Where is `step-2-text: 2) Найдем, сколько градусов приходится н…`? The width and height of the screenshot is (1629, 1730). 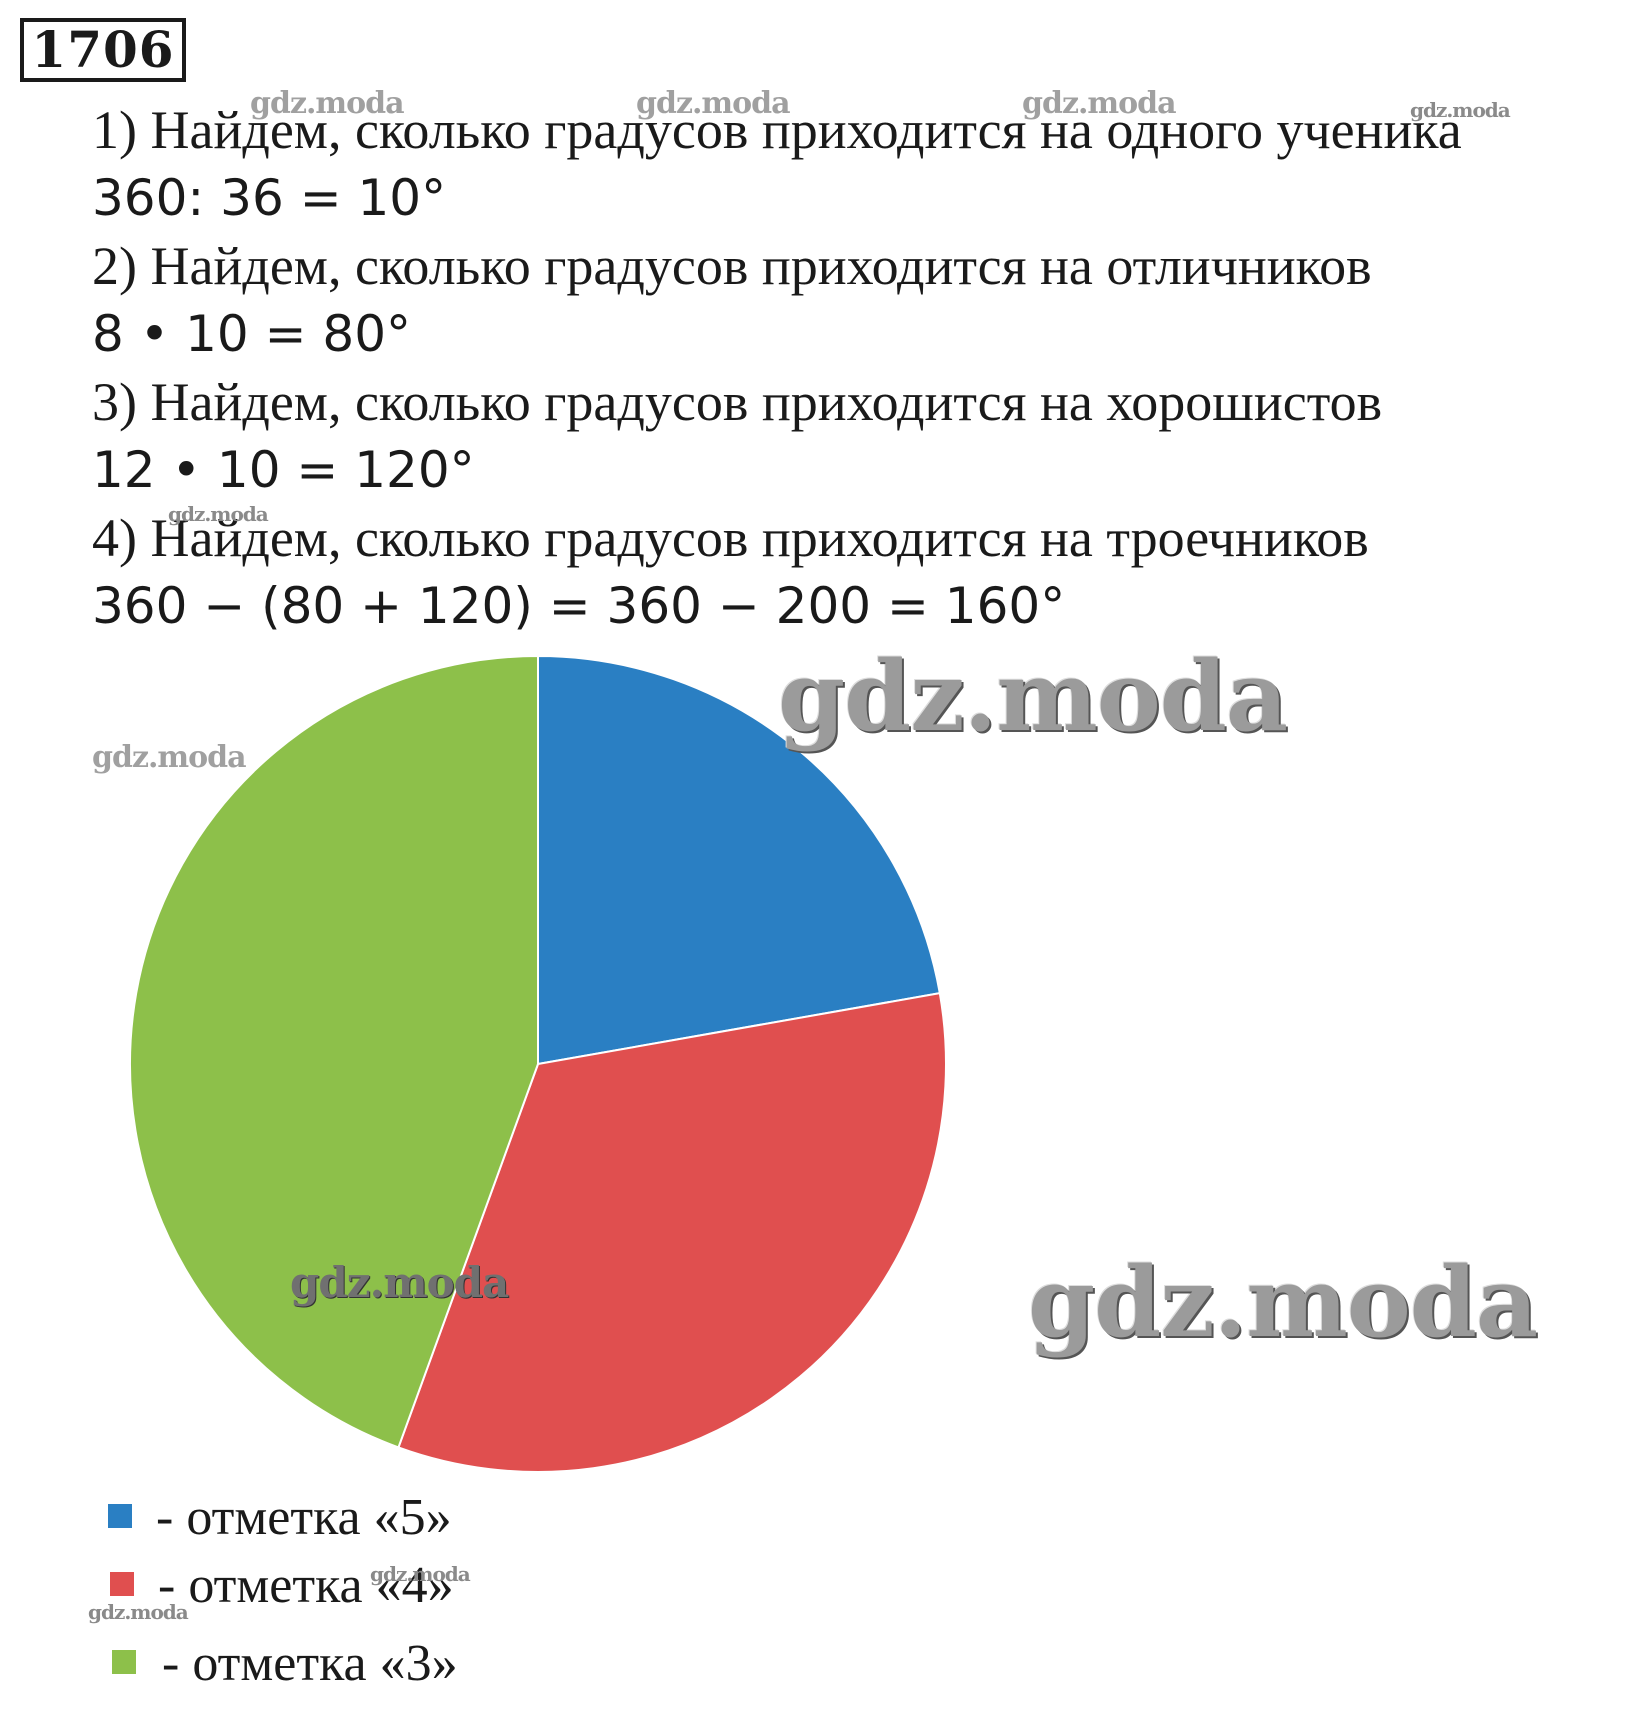
step-2-text: 2) Найдем, сколько градусов приходится н… is located at coordinates (732, 266).